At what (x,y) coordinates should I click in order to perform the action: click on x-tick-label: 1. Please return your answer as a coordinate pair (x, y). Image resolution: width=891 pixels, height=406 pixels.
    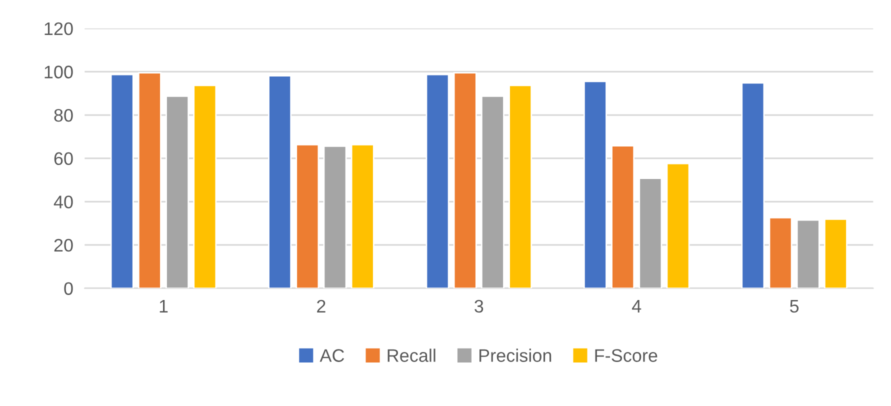
    Looking at the image, I should click on (164, 306).